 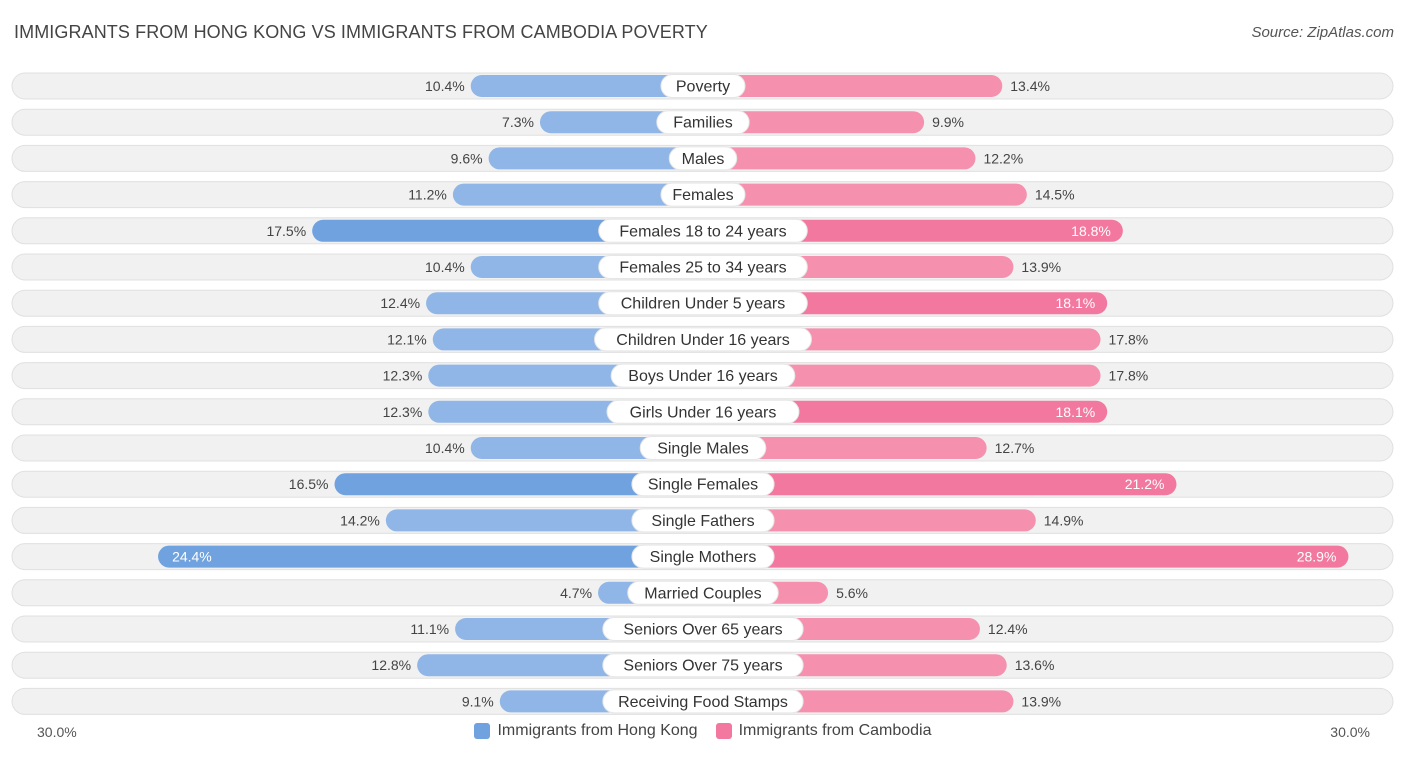 I want to click on bar-cambodia-girls-under-16-years, so click(x=905, y=411).